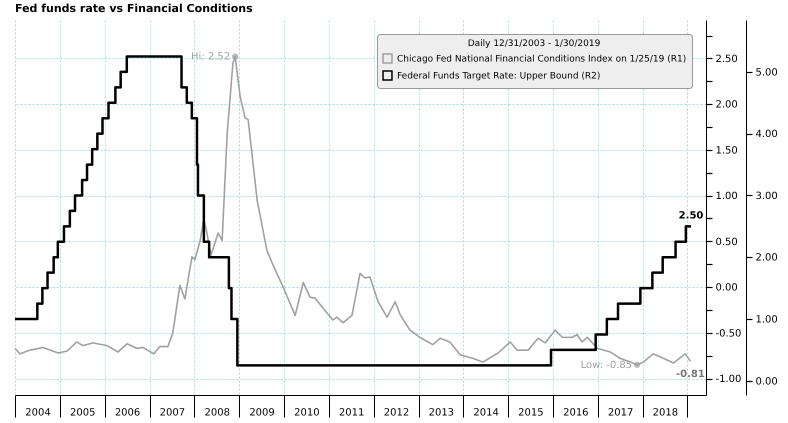 The width and height of the screenshot is (788, 423). I want to click on x-tick-label: 2009, so click(262, 413).